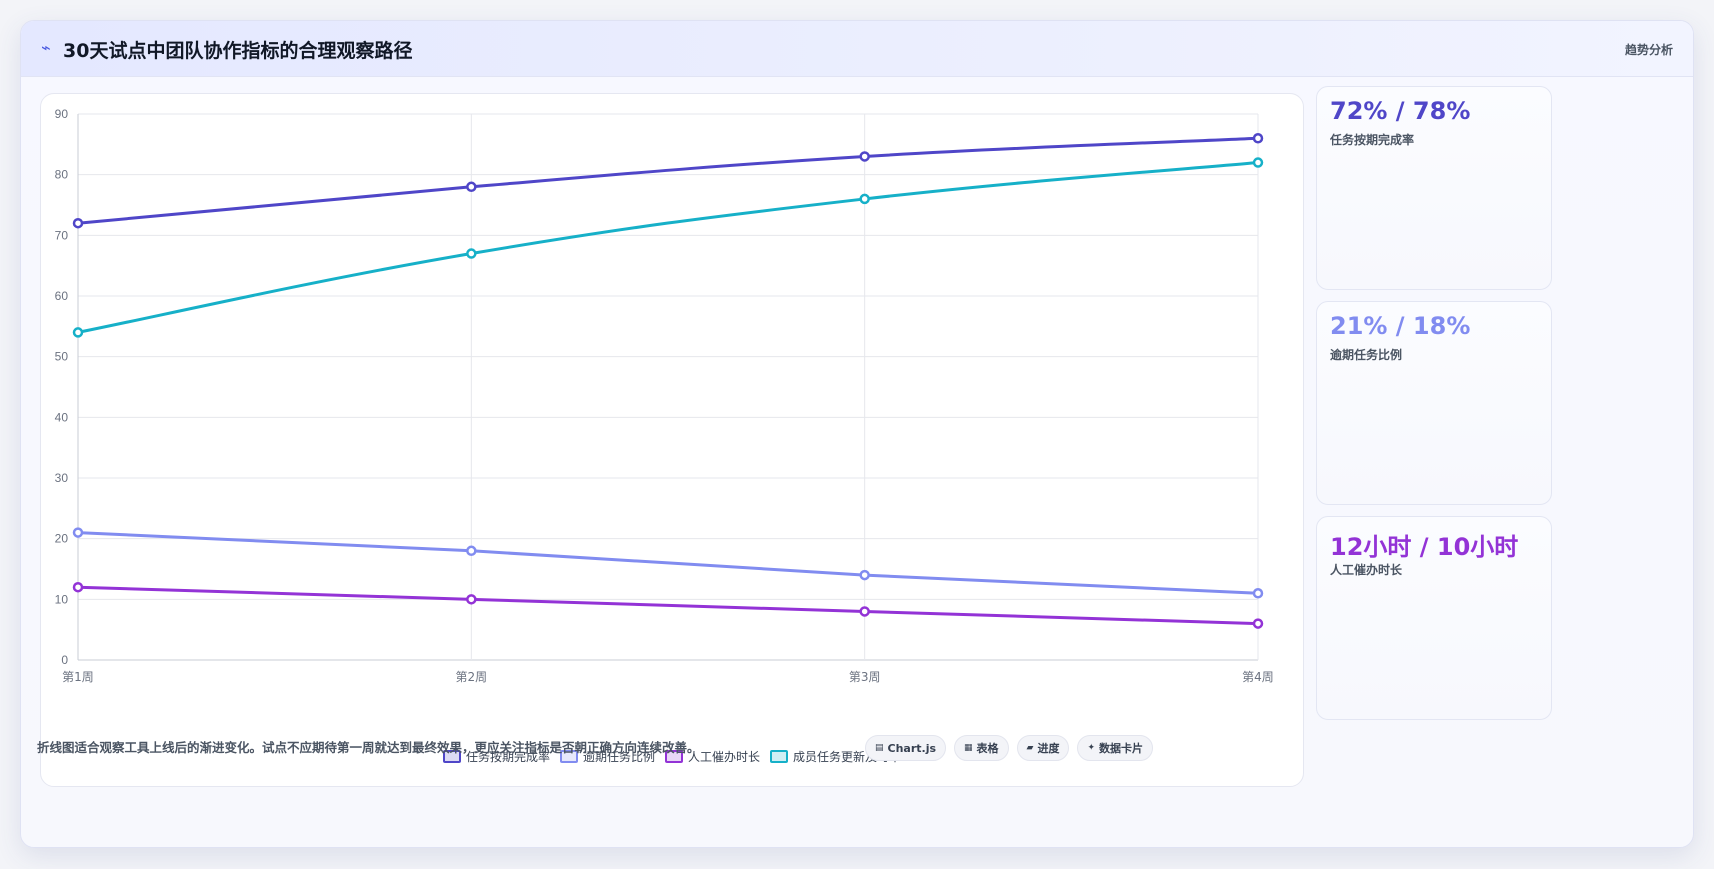 Image resolution: width=1714 pixels, height=869 pixels. I want to click on stat-value: 72% / 78%, so click(1400, 111).